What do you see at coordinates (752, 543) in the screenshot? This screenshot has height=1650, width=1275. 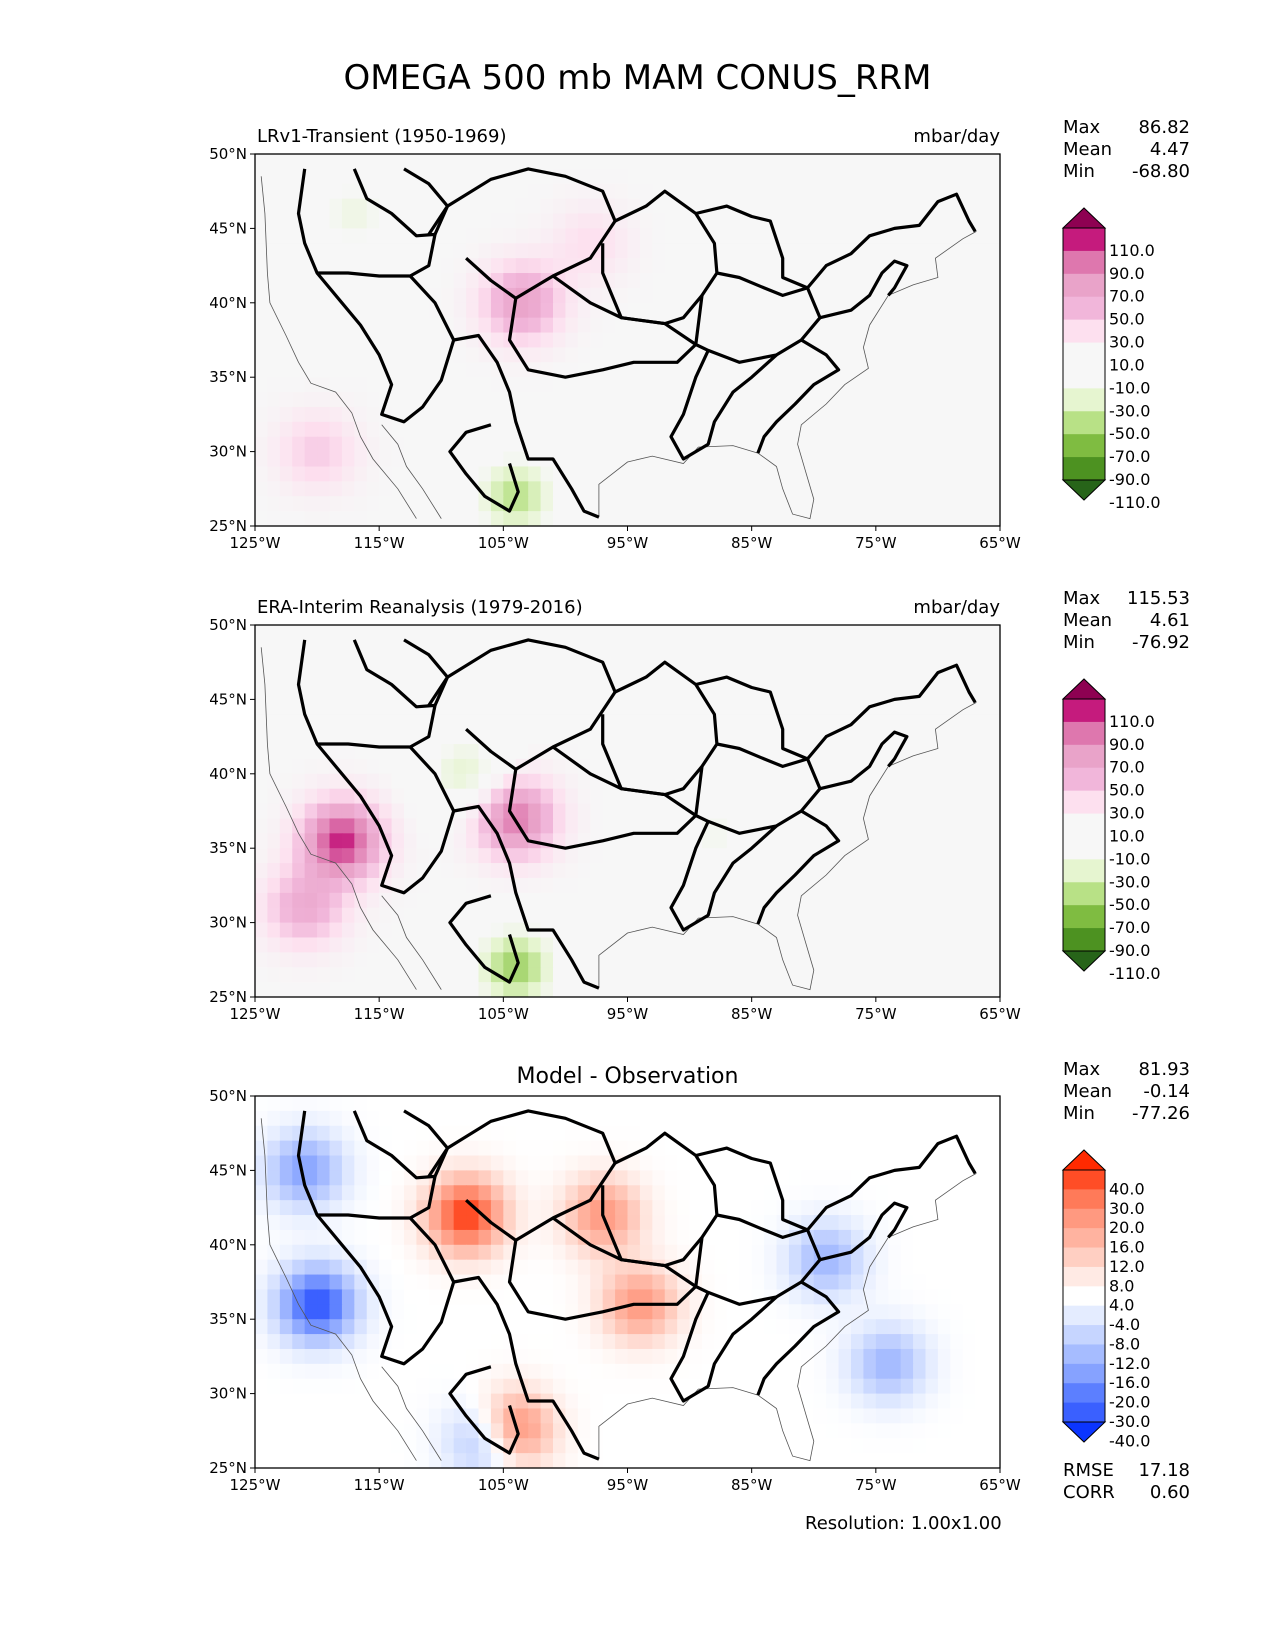 I see `x-tick-label: 85°W` at bounding box center [752, 543].